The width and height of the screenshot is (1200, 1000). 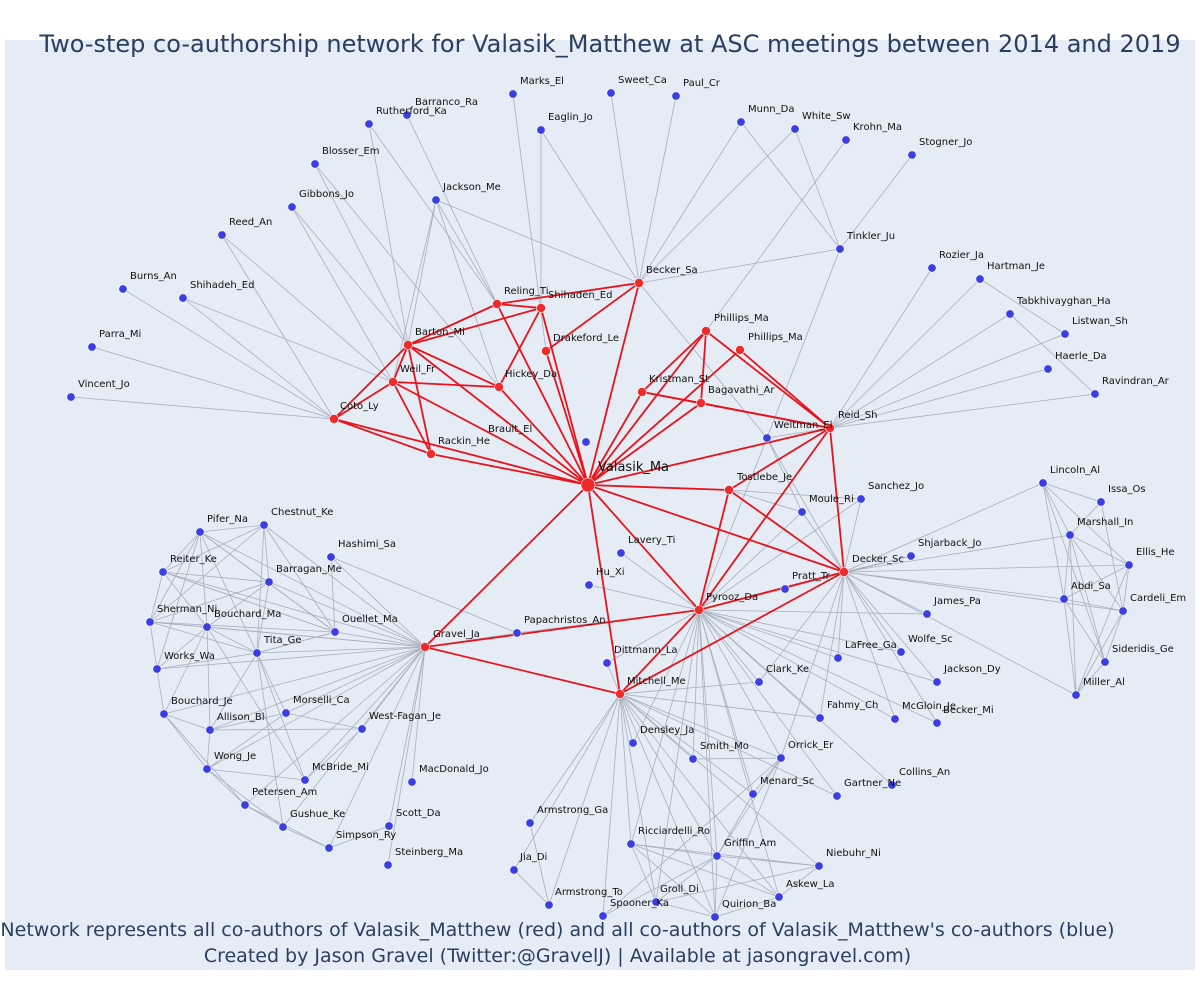 What do you see at coordinates (329, 848) in the screenshot?
I see `node-simpson-ry` at bounding box center [329, 848].